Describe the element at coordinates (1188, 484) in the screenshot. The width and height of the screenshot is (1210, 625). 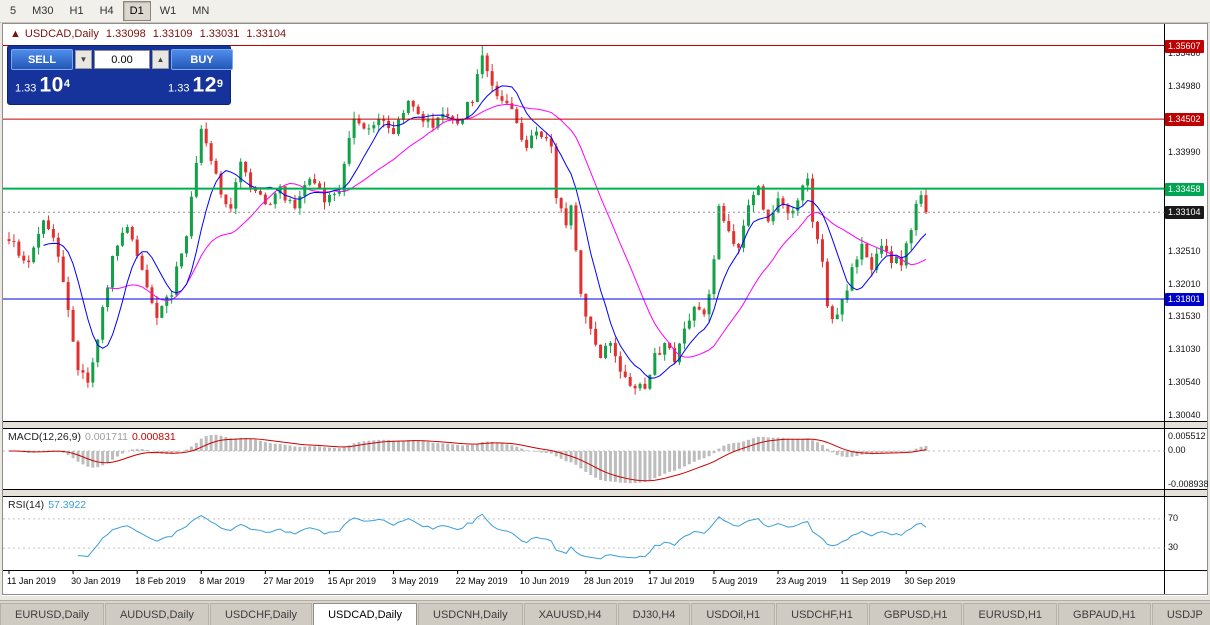
I see `macd-axis-label: -0.008938` at that location.